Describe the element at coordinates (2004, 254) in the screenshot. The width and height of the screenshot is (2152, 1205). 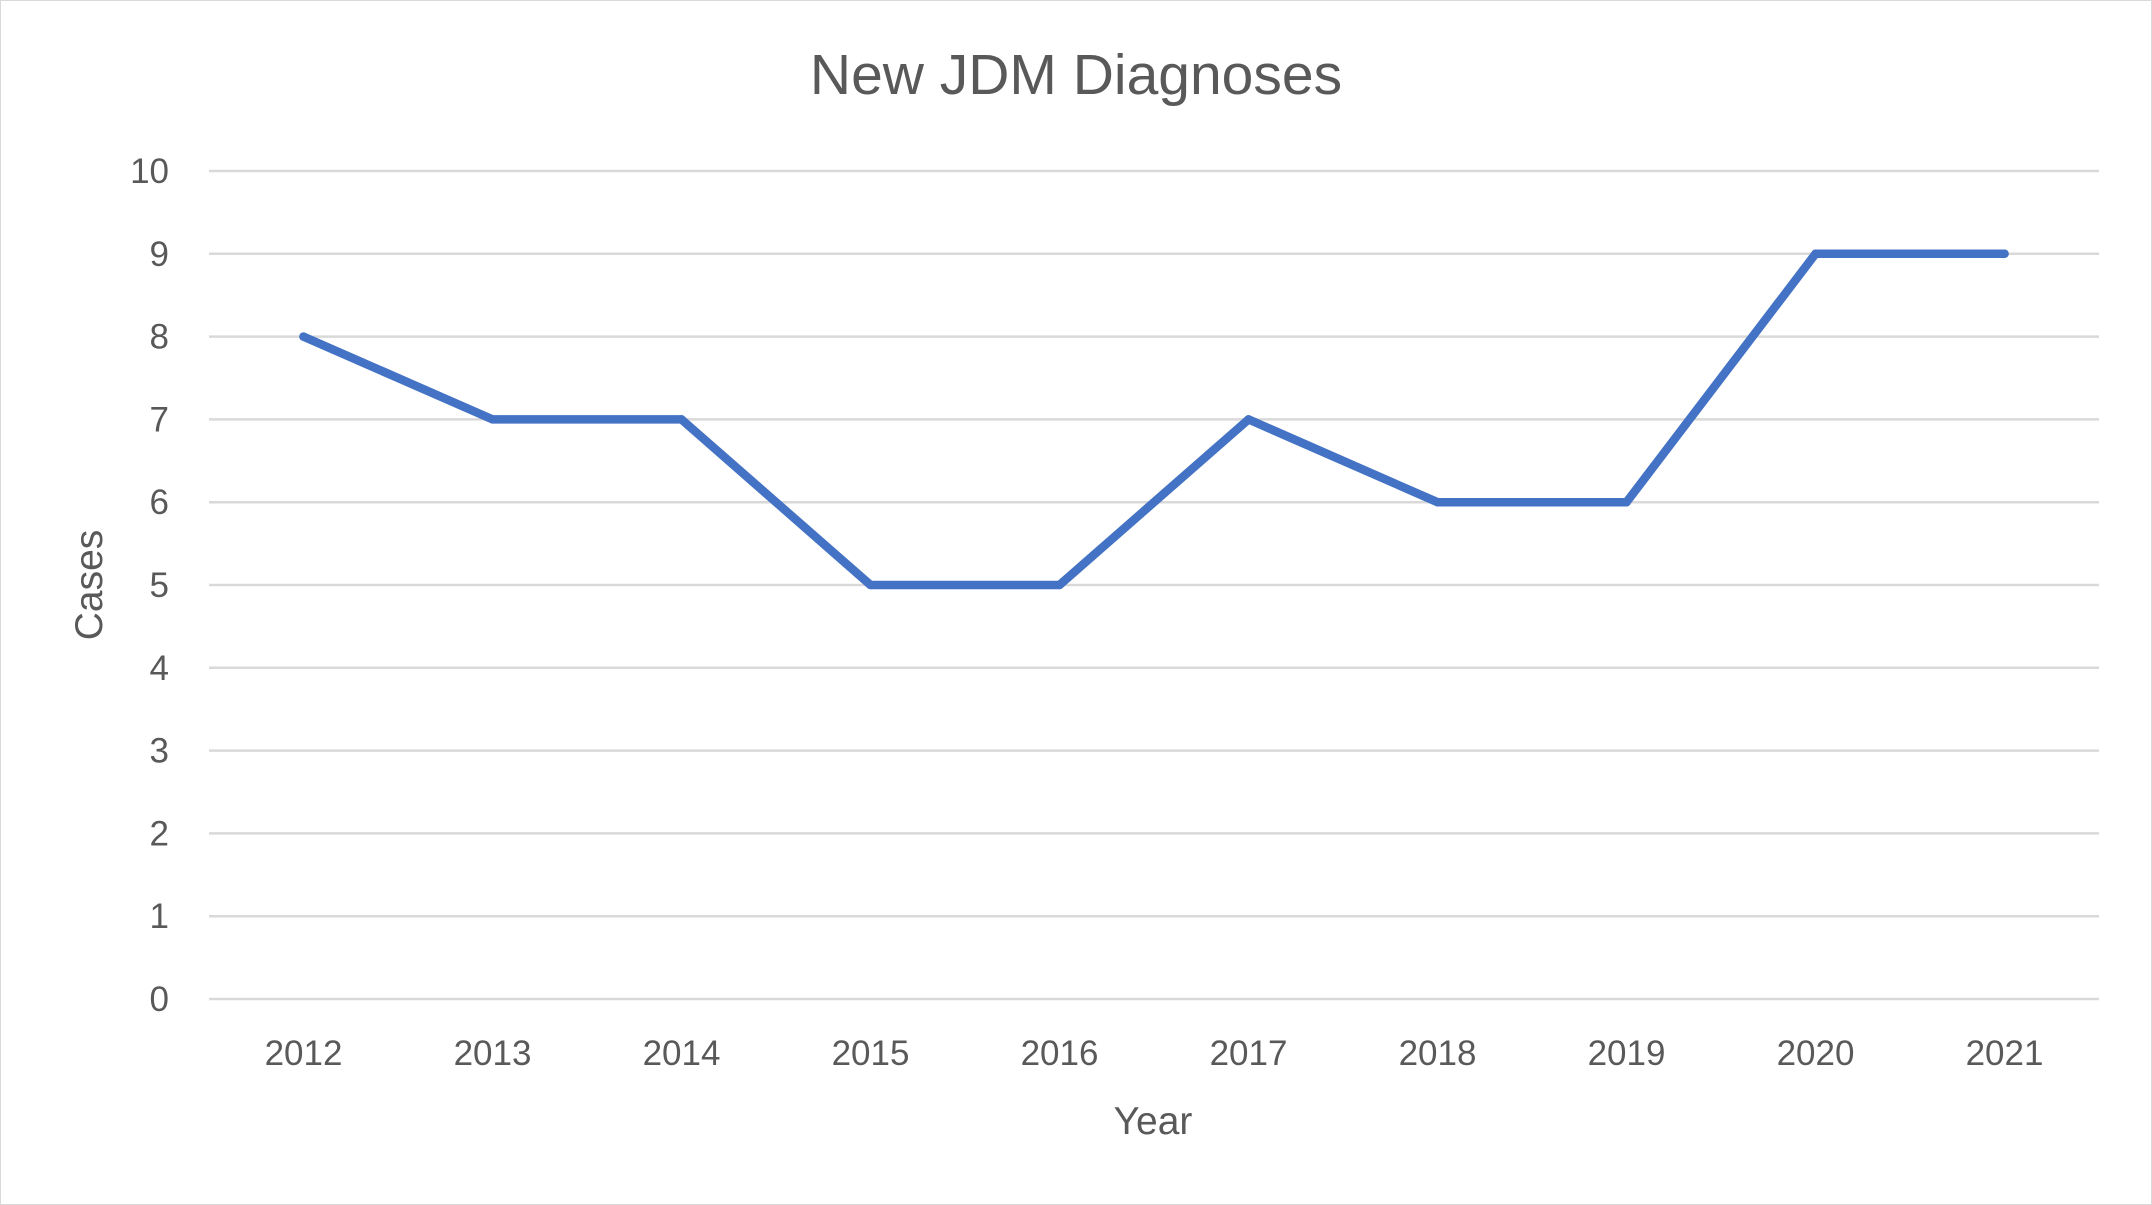
I see `data-point-2021` at that location.